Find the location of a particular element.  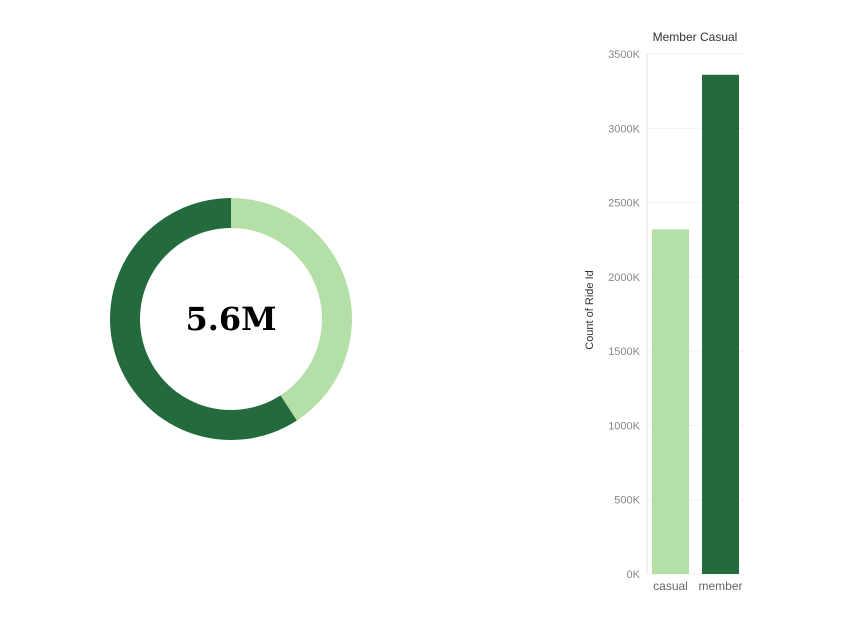

bar-member is located at coordinates (720, 324).